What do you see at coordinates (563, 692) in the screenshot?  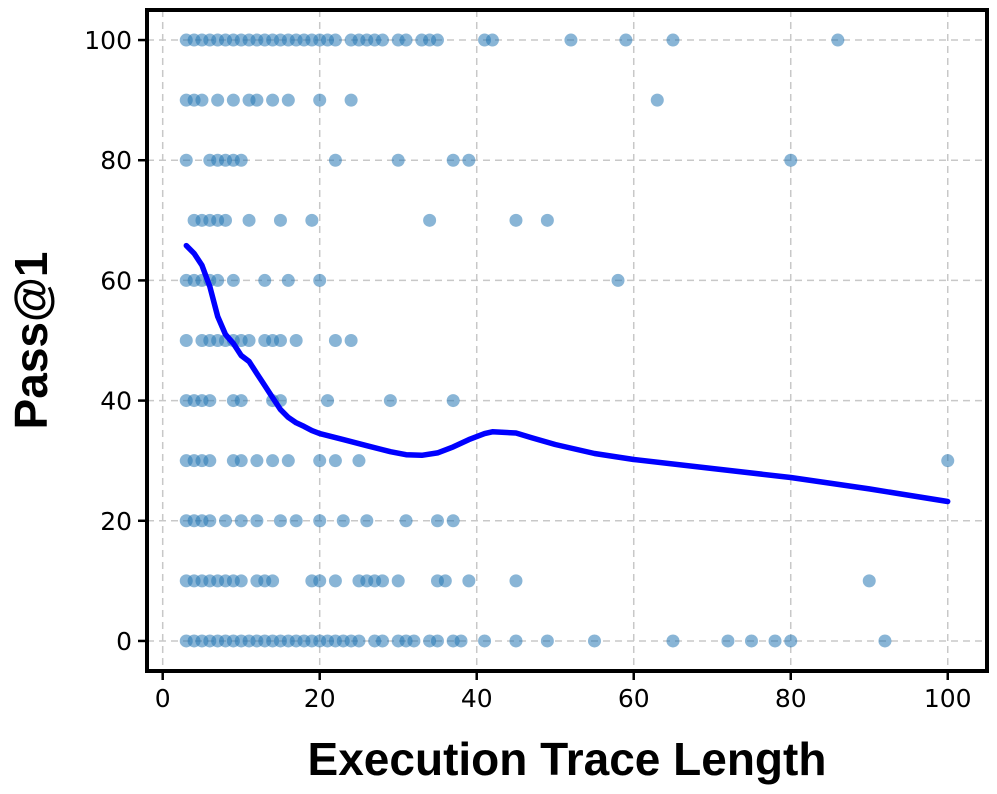 I see `x-axis-ticks: 0 20 40 60 80 100` at bounding box center [563, 692].